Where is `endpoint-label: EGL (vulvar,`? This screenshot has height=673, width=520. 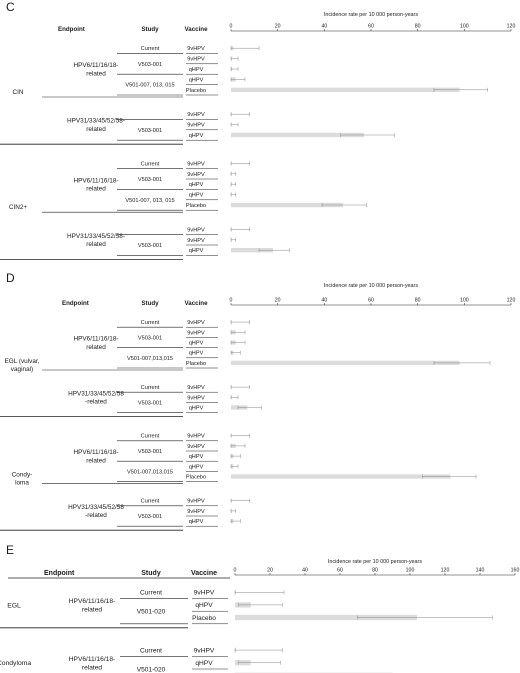
endpoint-label: EGL (vulvar, is located at coordinates (22, 361).